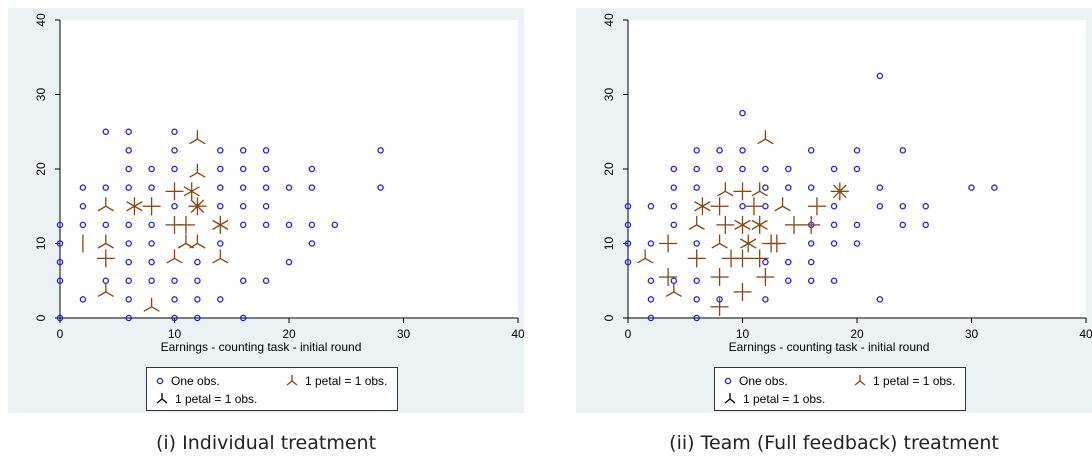 Image resolution: width=1092 pixels, height=472 pixels. What do you see at coordinates (41, 169) in the screenshot?
I see `y-tick-label: 20` at bounding box center [41, 169].